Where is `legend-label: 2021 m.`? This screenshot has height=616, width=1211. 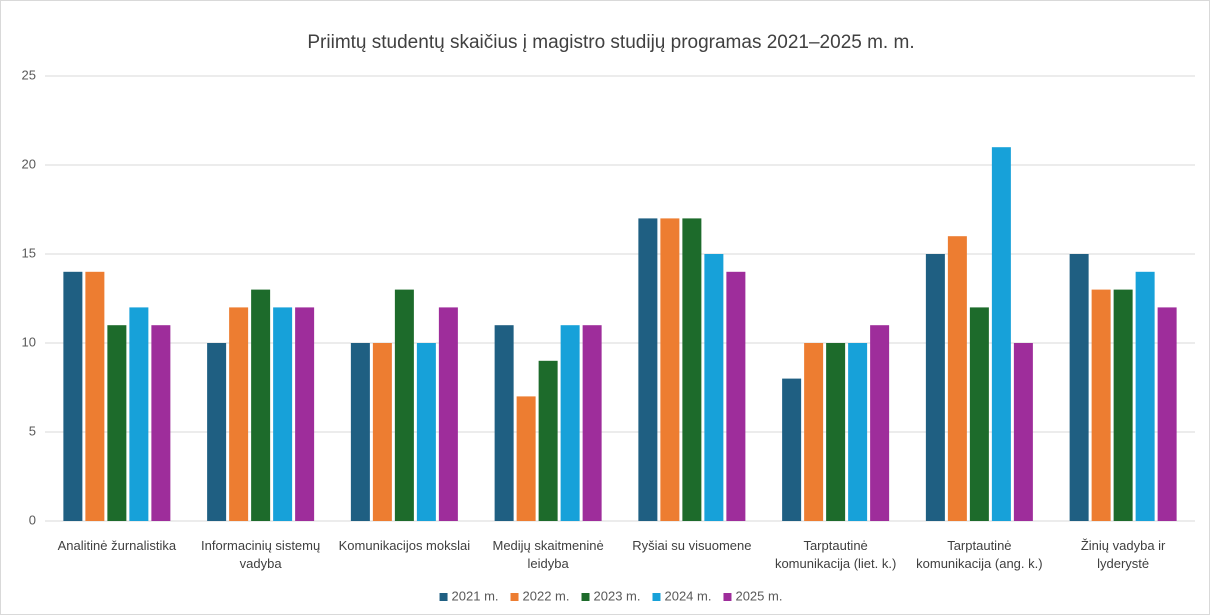
legend-label: 2021 m. is located at coordinates (475, 595).